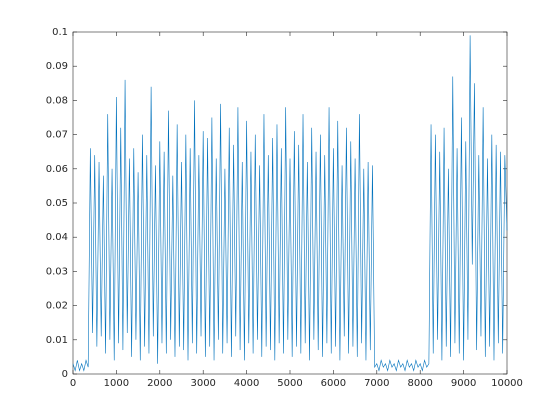  Describe the element at coordinates (57, 100) in the screenshot. I see `y-tick-label: 0.08` at that location.